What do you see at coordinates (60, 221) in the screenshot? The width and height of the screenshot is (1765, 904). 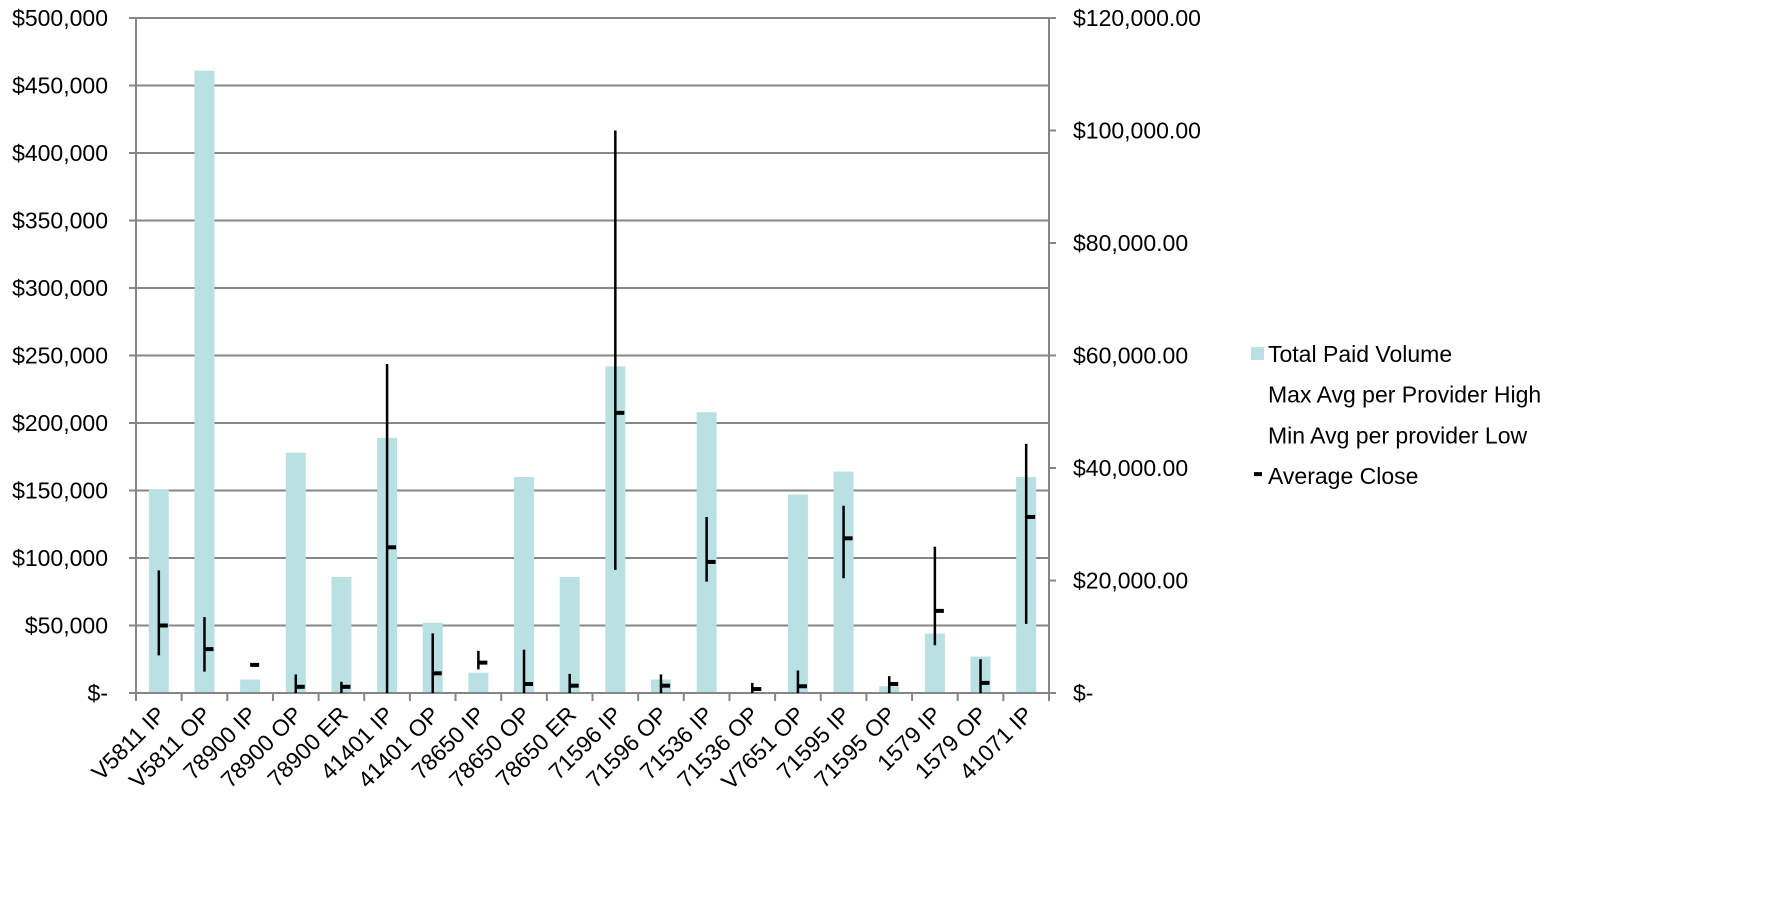 I see `left-tick-label: $350,000` at bounding box center [60, 221].